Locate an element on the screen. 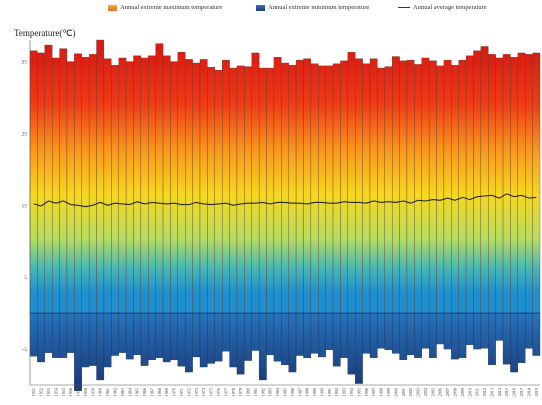 This screenshot has width=542, height=405. x-tick-label: 1962 is located at coordinates (115, 392).